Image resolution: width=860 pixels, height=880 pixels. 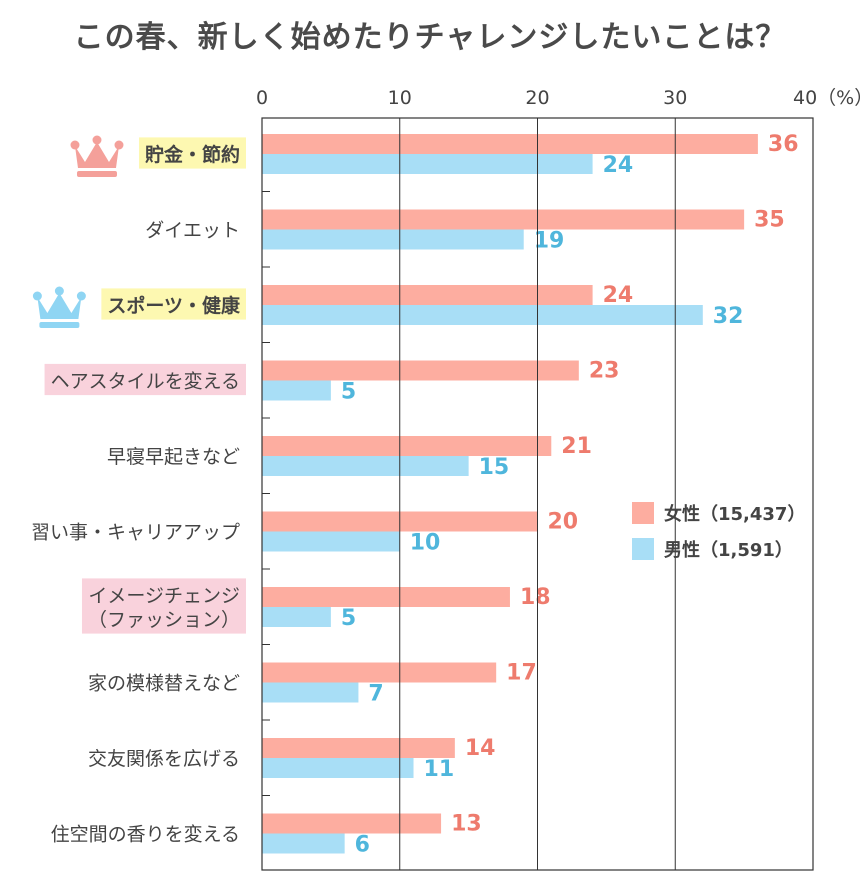 I want to click on data-label-female: 24, so click(x=618, y=295).